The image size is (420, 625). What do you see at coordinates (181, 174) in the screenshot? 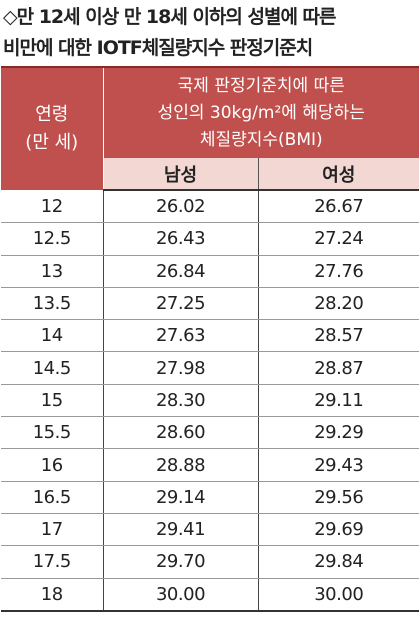
I see `male-header: 남성` at bounding box center [181, 174].